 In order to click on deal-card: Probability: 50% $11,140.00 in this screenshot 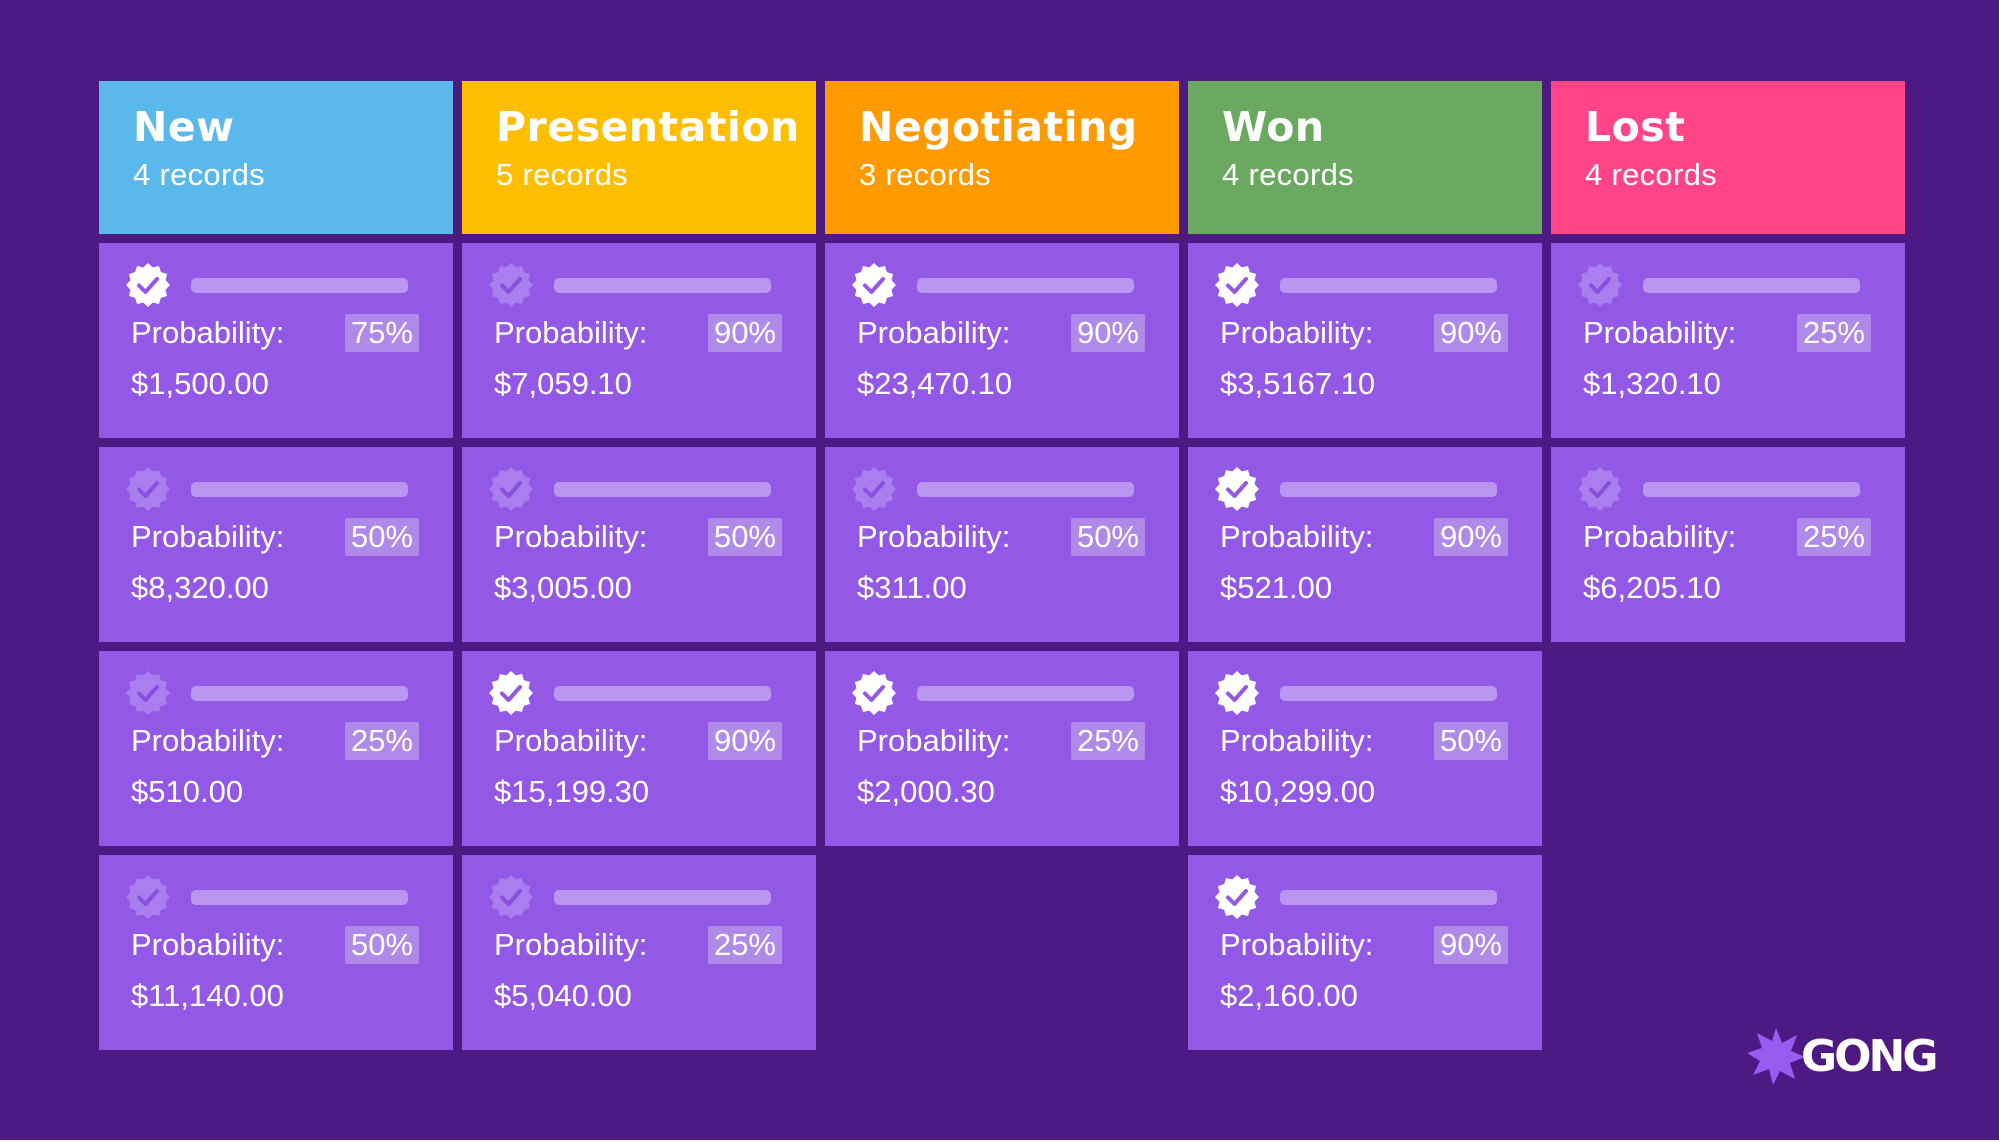, I will do `click(276, 952)`.